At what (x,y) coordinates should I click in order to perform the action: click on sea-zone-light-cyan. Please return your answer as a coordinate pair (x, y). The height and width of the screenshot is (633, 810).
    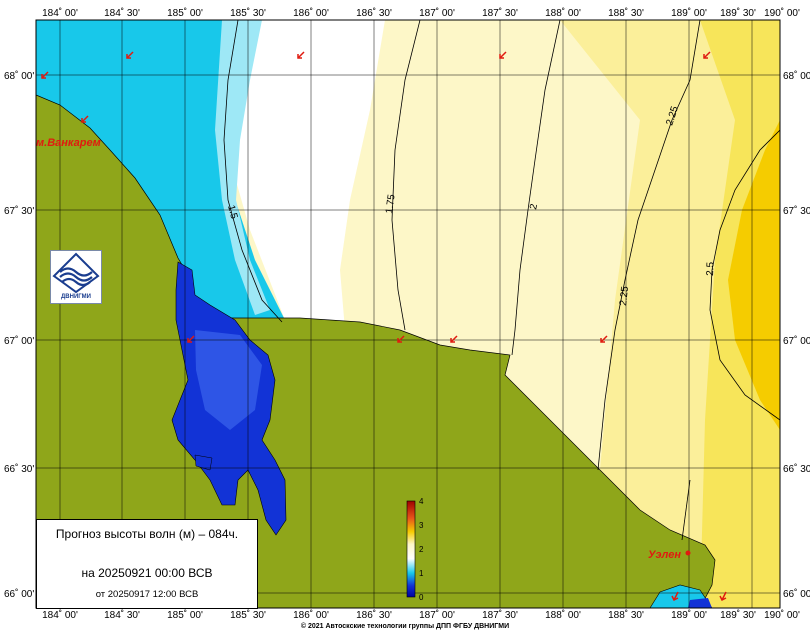
    Looking at the image, I should click on (242, 167).